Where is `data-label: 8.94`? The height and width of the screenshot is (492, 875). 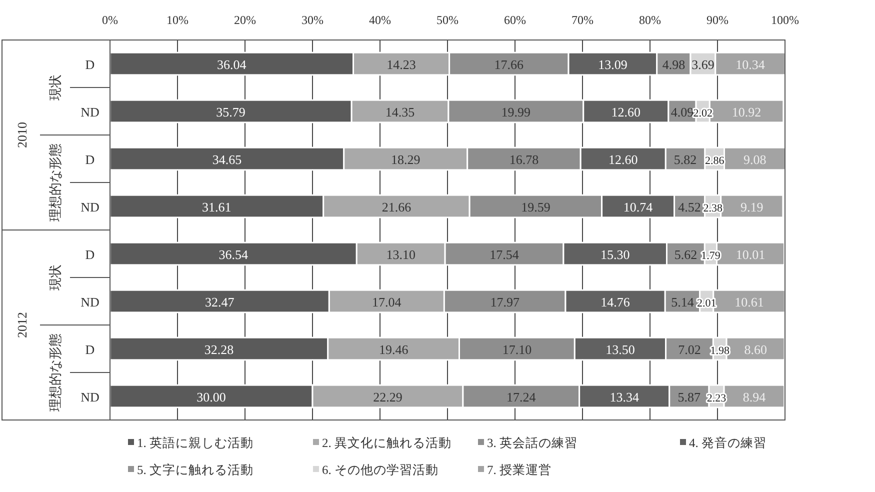 data-label: 8.94 is located at coordinates (754, 396).